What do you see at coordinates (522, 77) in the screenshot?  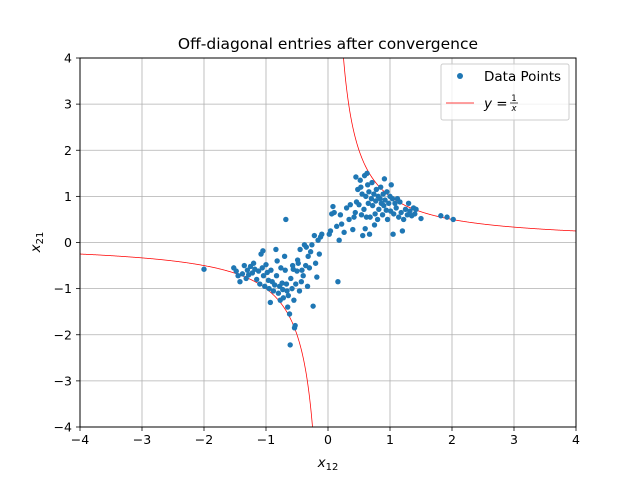 I see `legend-label-data-points: Data Points` at bounding box center [522, 77].